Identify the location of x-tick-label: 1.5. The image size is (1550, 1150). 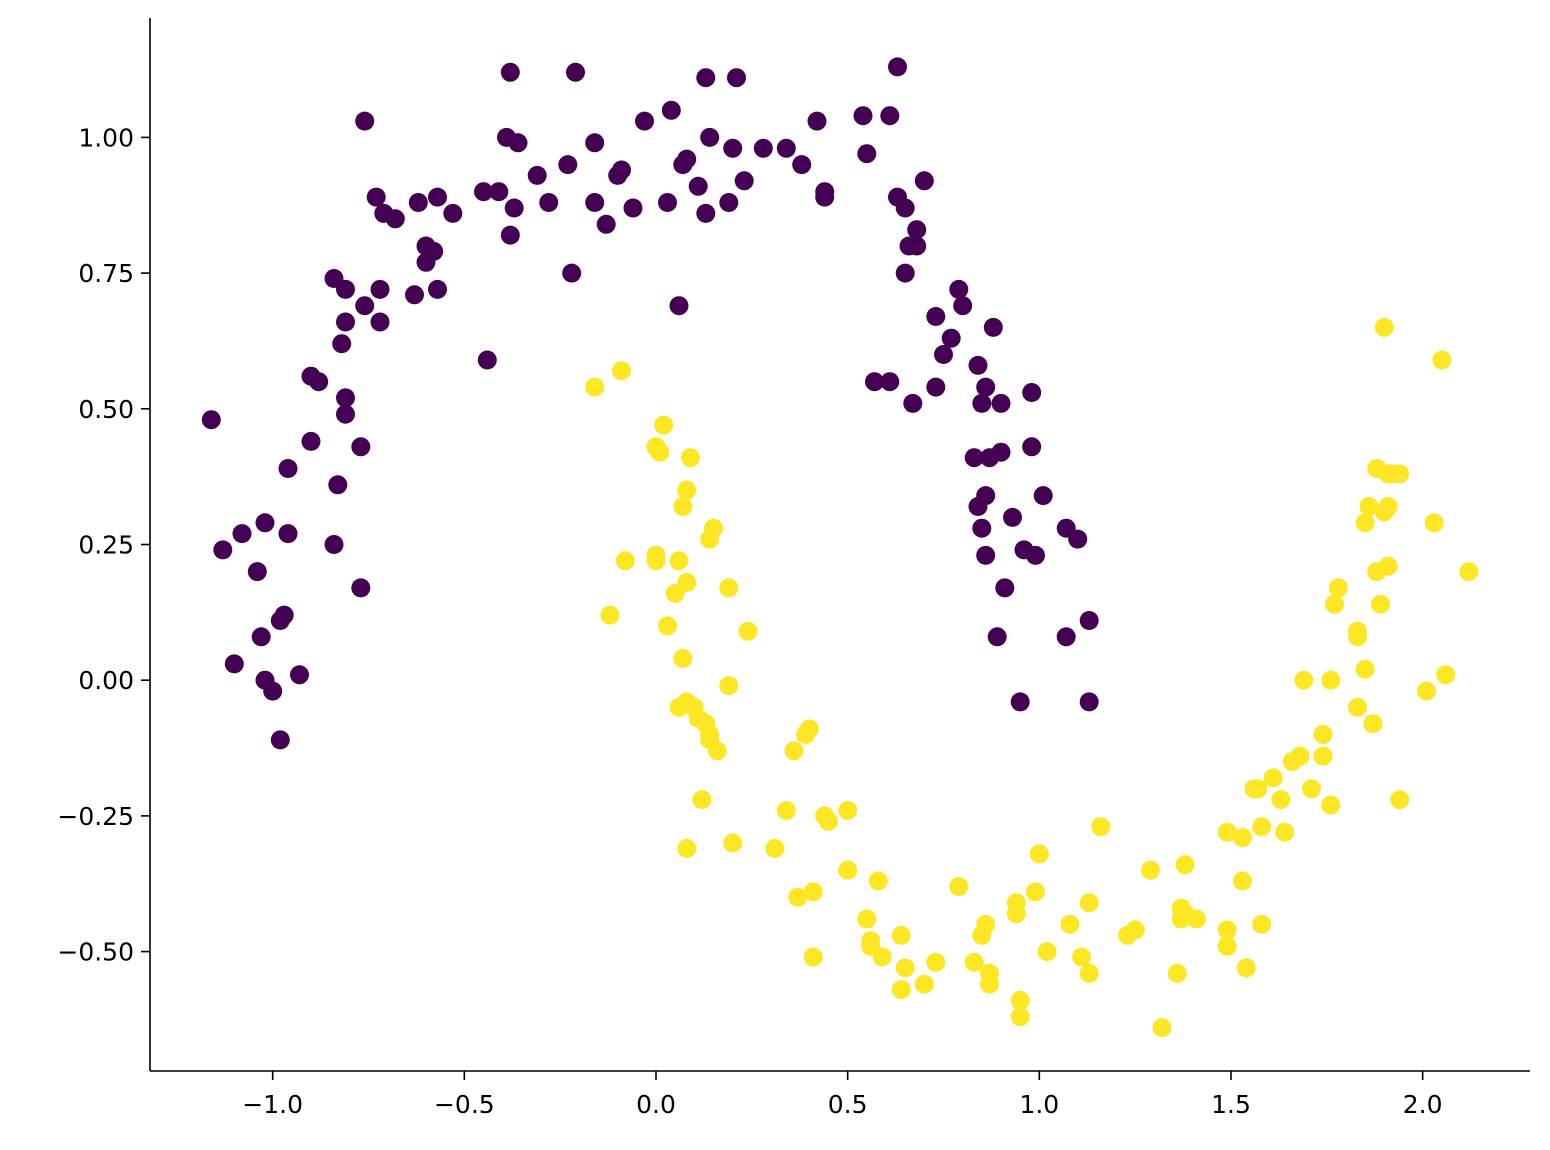
(1231, 1104).